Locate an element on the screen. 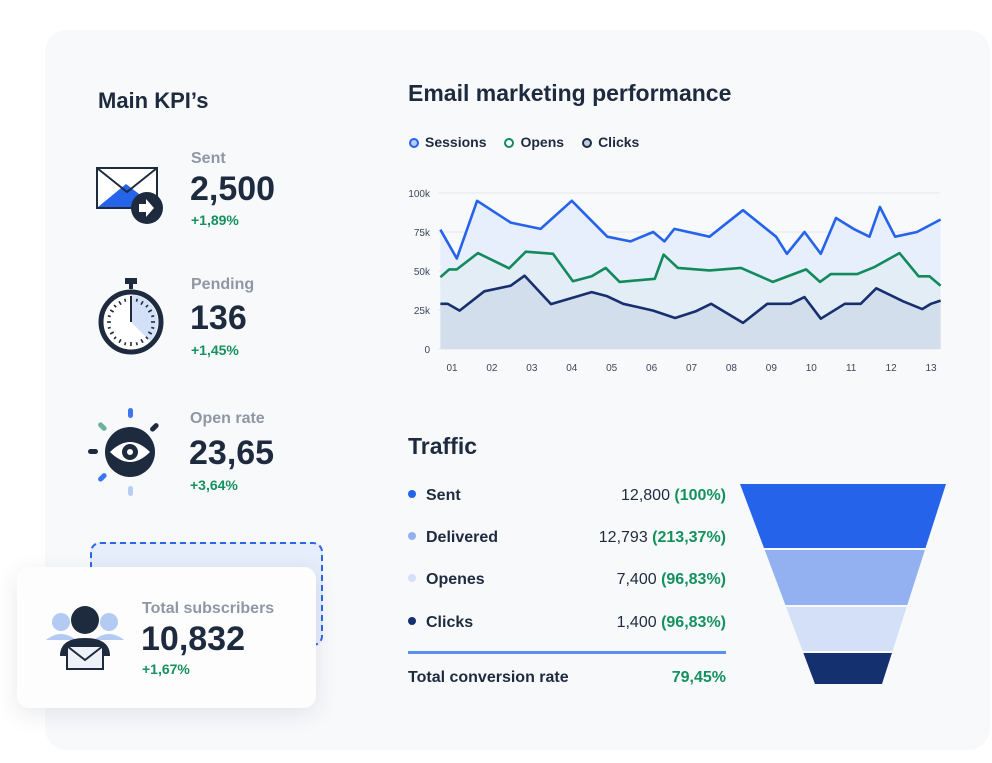 This screenshot has height=763, width=992. traffic-row-label: Clicks is located at coordinates (440, 623).